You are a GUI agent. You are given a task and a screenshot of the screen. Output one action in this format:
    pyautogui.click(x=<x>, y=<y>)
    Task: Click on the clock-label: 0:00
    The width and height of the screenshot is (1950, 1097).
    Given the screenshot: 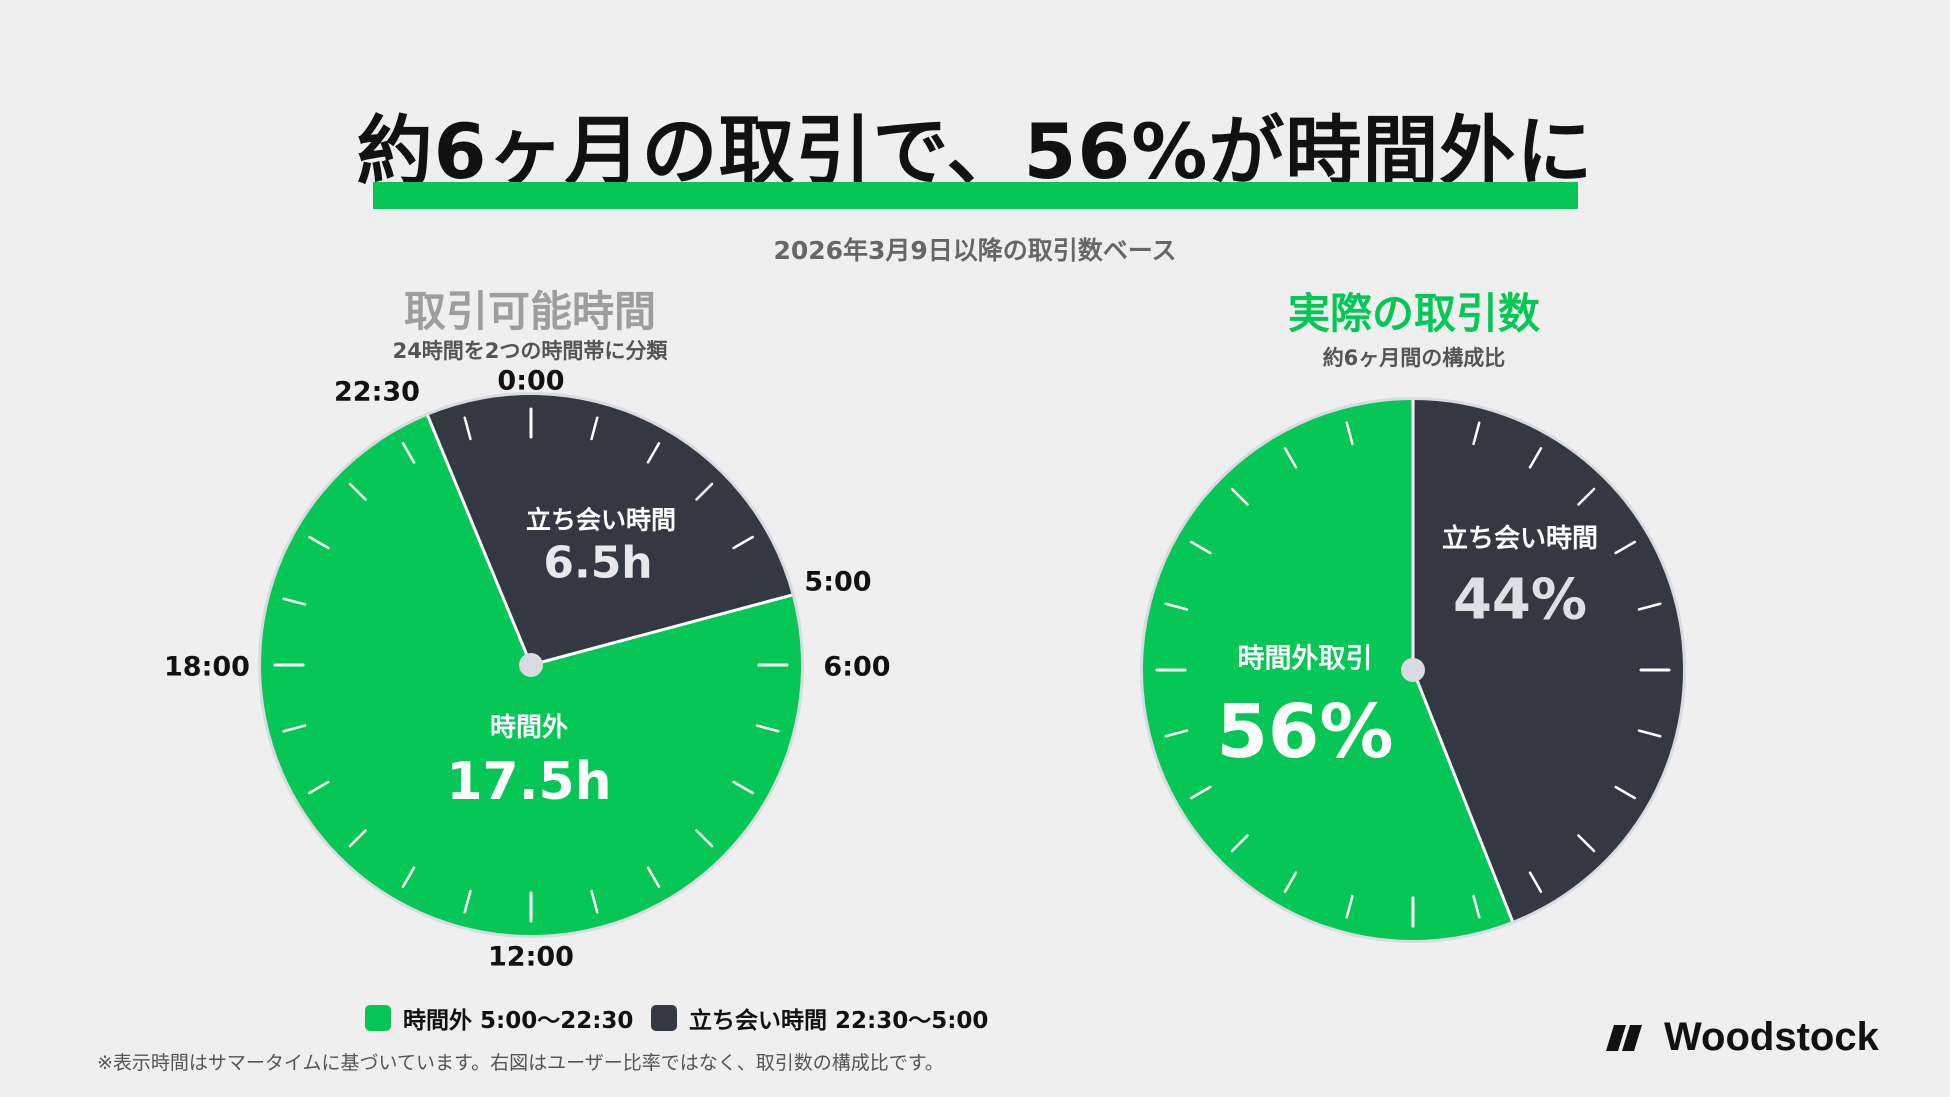 What is the action you would take?
    pyautogui.click(x=530, y=381)
    